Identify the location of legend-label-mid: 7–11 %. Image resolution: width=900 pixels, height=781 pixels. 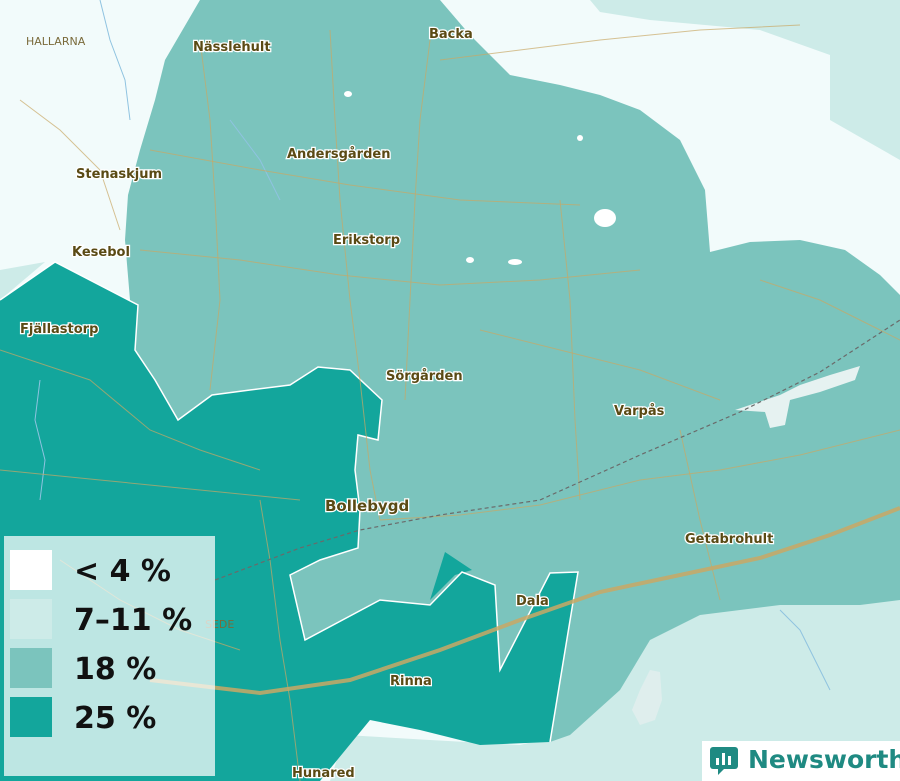
(133, 620).